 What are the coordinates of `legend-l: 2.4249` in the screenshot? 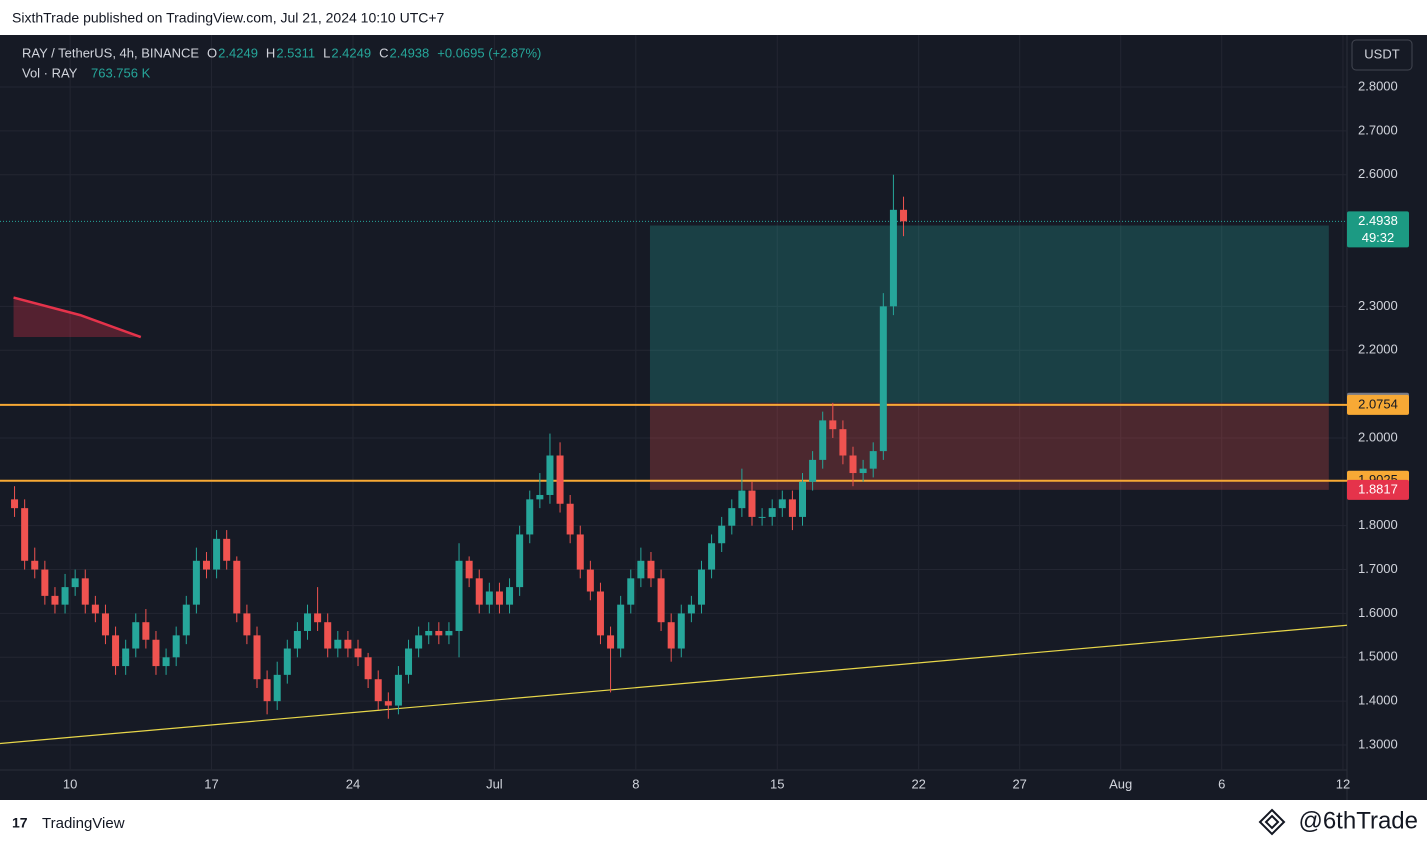 It's located at (351, 52).